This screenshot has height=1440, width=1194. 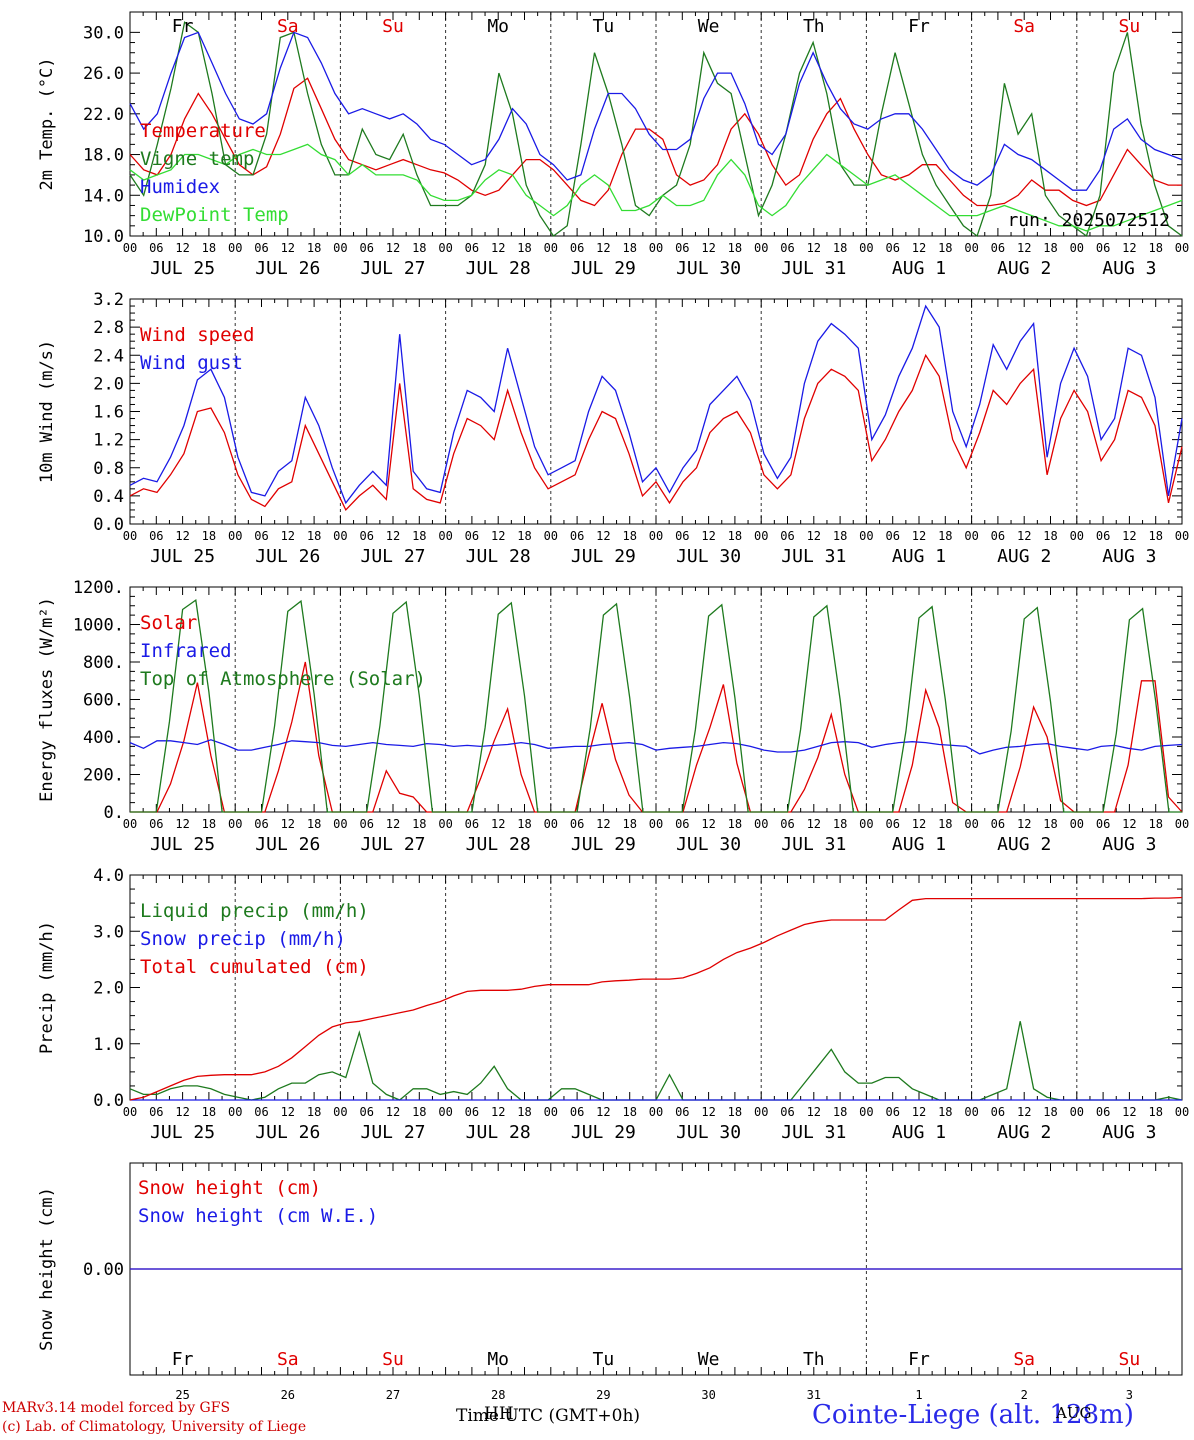 I want to click on x-date-label: JUL 31, so click(x=813, y=844).